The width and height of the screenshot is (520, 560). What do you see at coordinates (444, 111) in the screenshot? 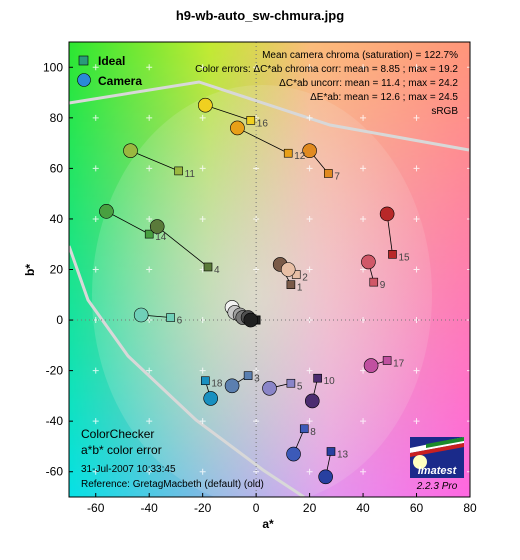
I see `stats-line-5: sRGB` at bounding box center [444, 111].